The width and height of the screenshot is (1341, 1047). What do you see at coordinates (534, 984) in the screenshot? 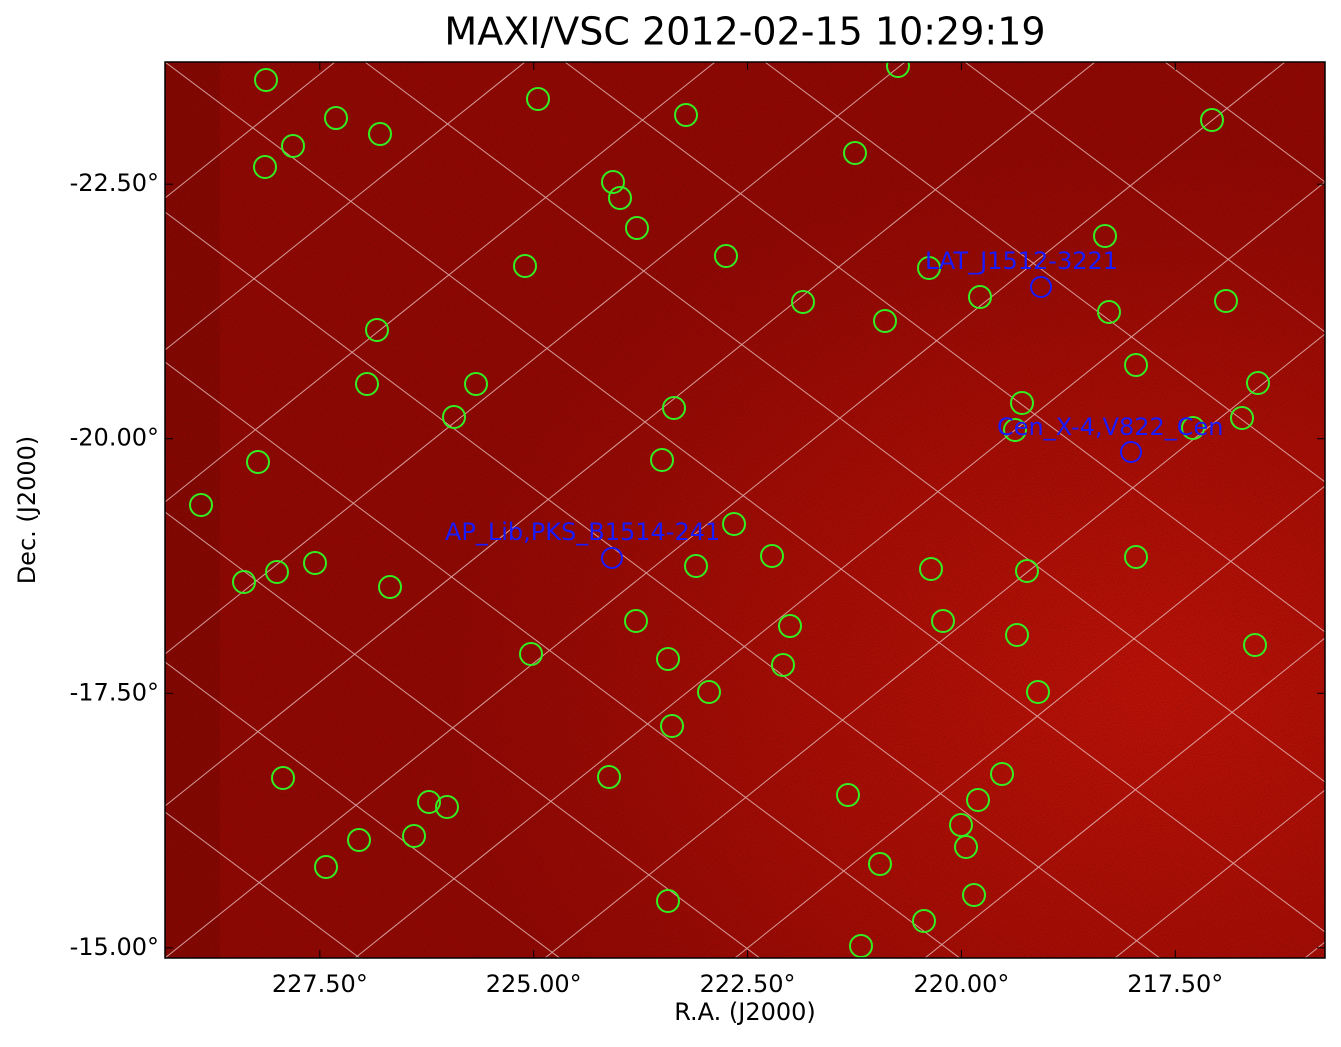
I see `x-tick-label: 225.00°` at bounding box center [534, 984].